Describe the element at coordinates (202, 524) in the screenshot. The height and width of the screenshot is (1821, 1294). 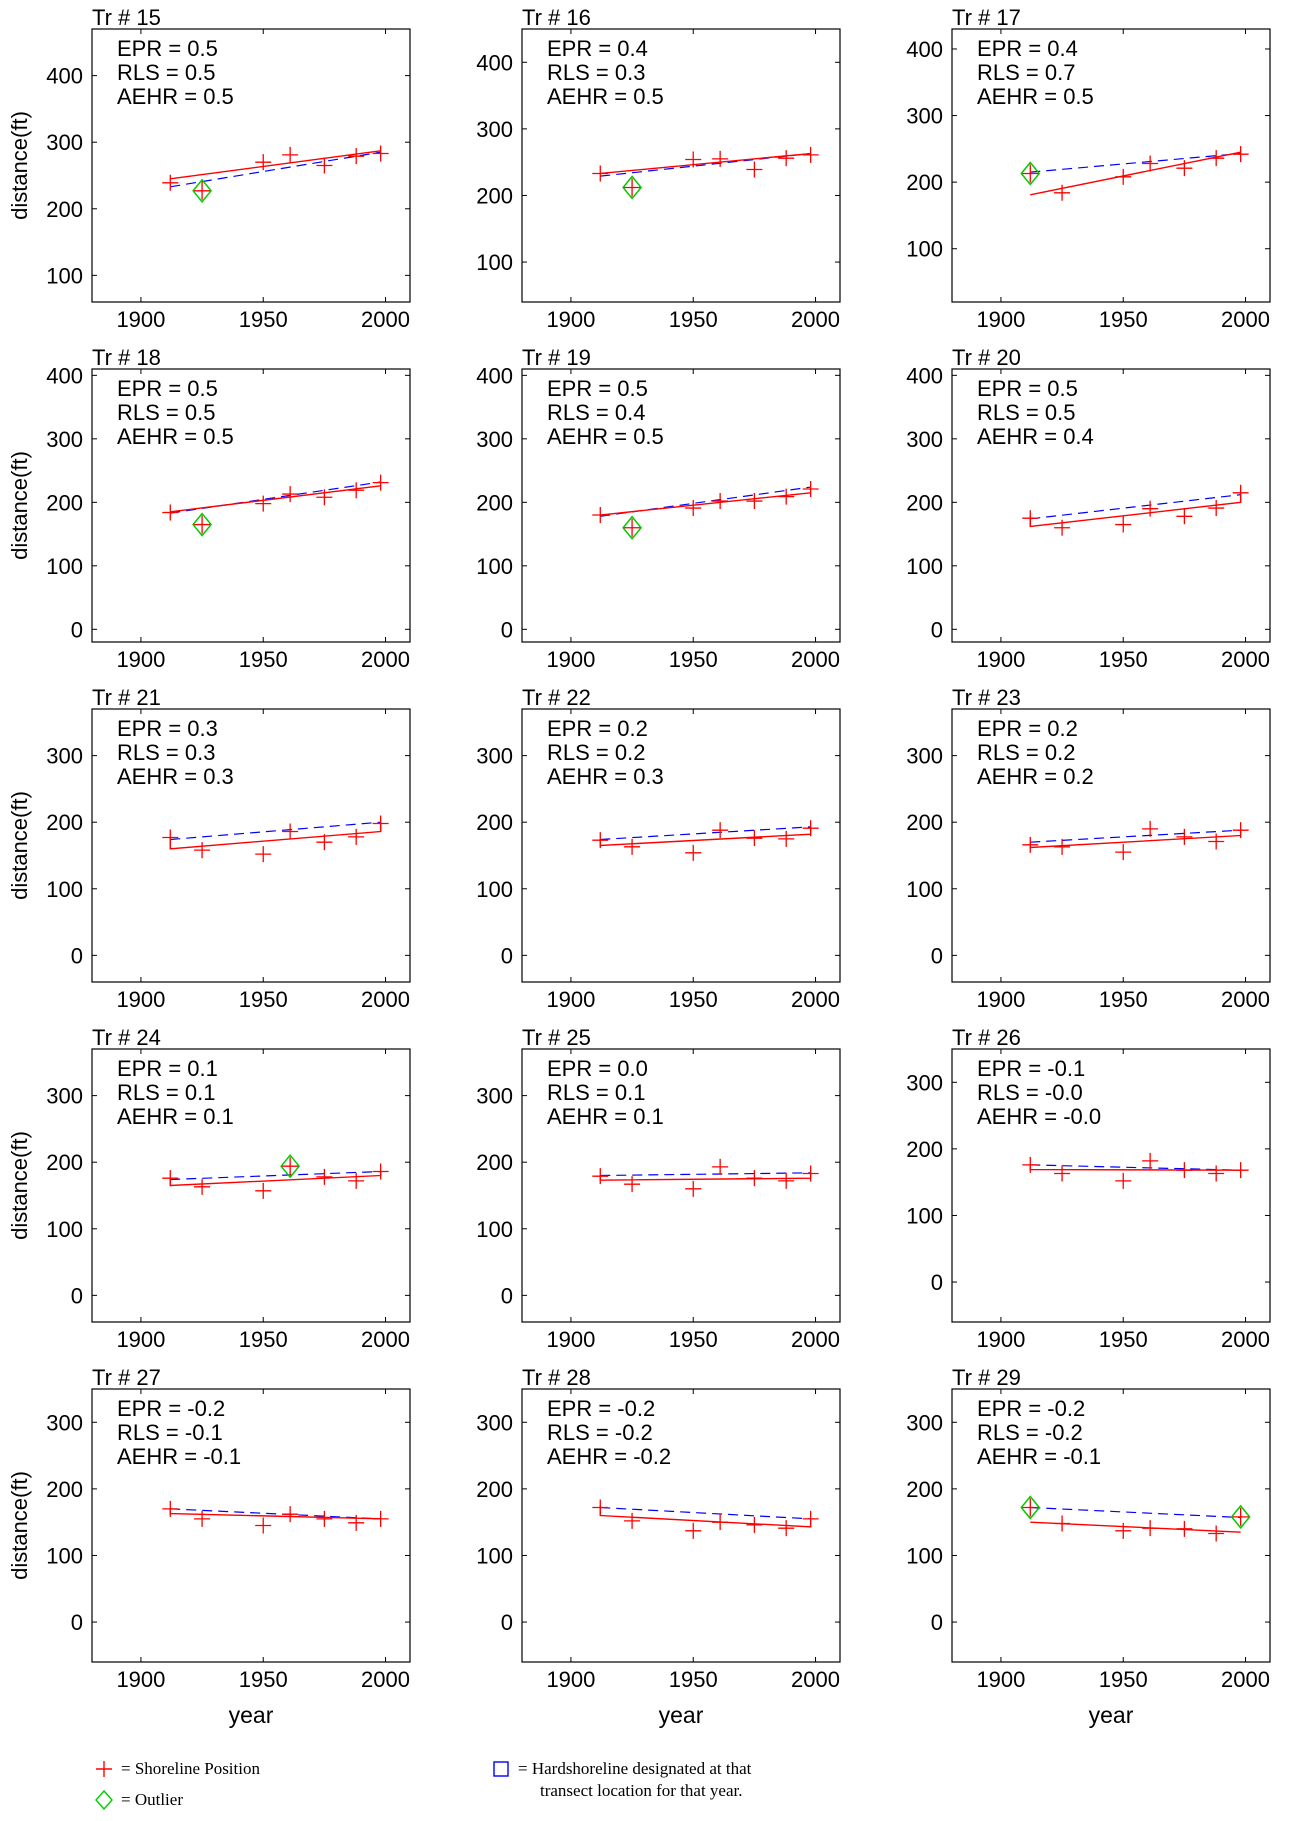
I see `outlier-marker` at that location.